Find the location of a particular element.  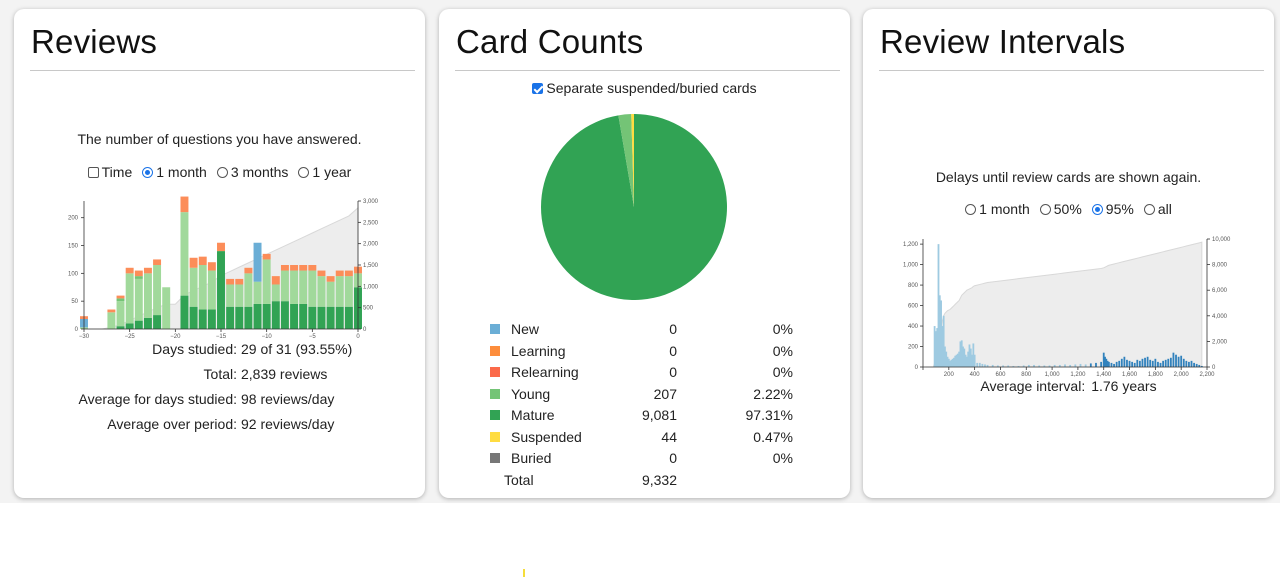

x-tick-label: 800 is located at coordinates (1026, 374).